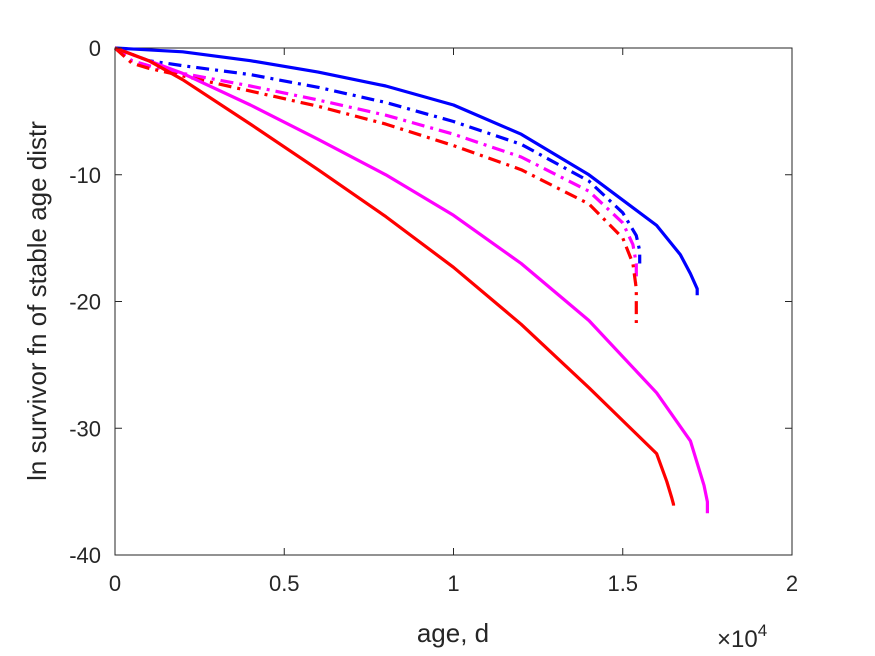  Describe the element at coordinates (453, 633) in the screenshot. I see `x-axis-title: age, d` at that location.